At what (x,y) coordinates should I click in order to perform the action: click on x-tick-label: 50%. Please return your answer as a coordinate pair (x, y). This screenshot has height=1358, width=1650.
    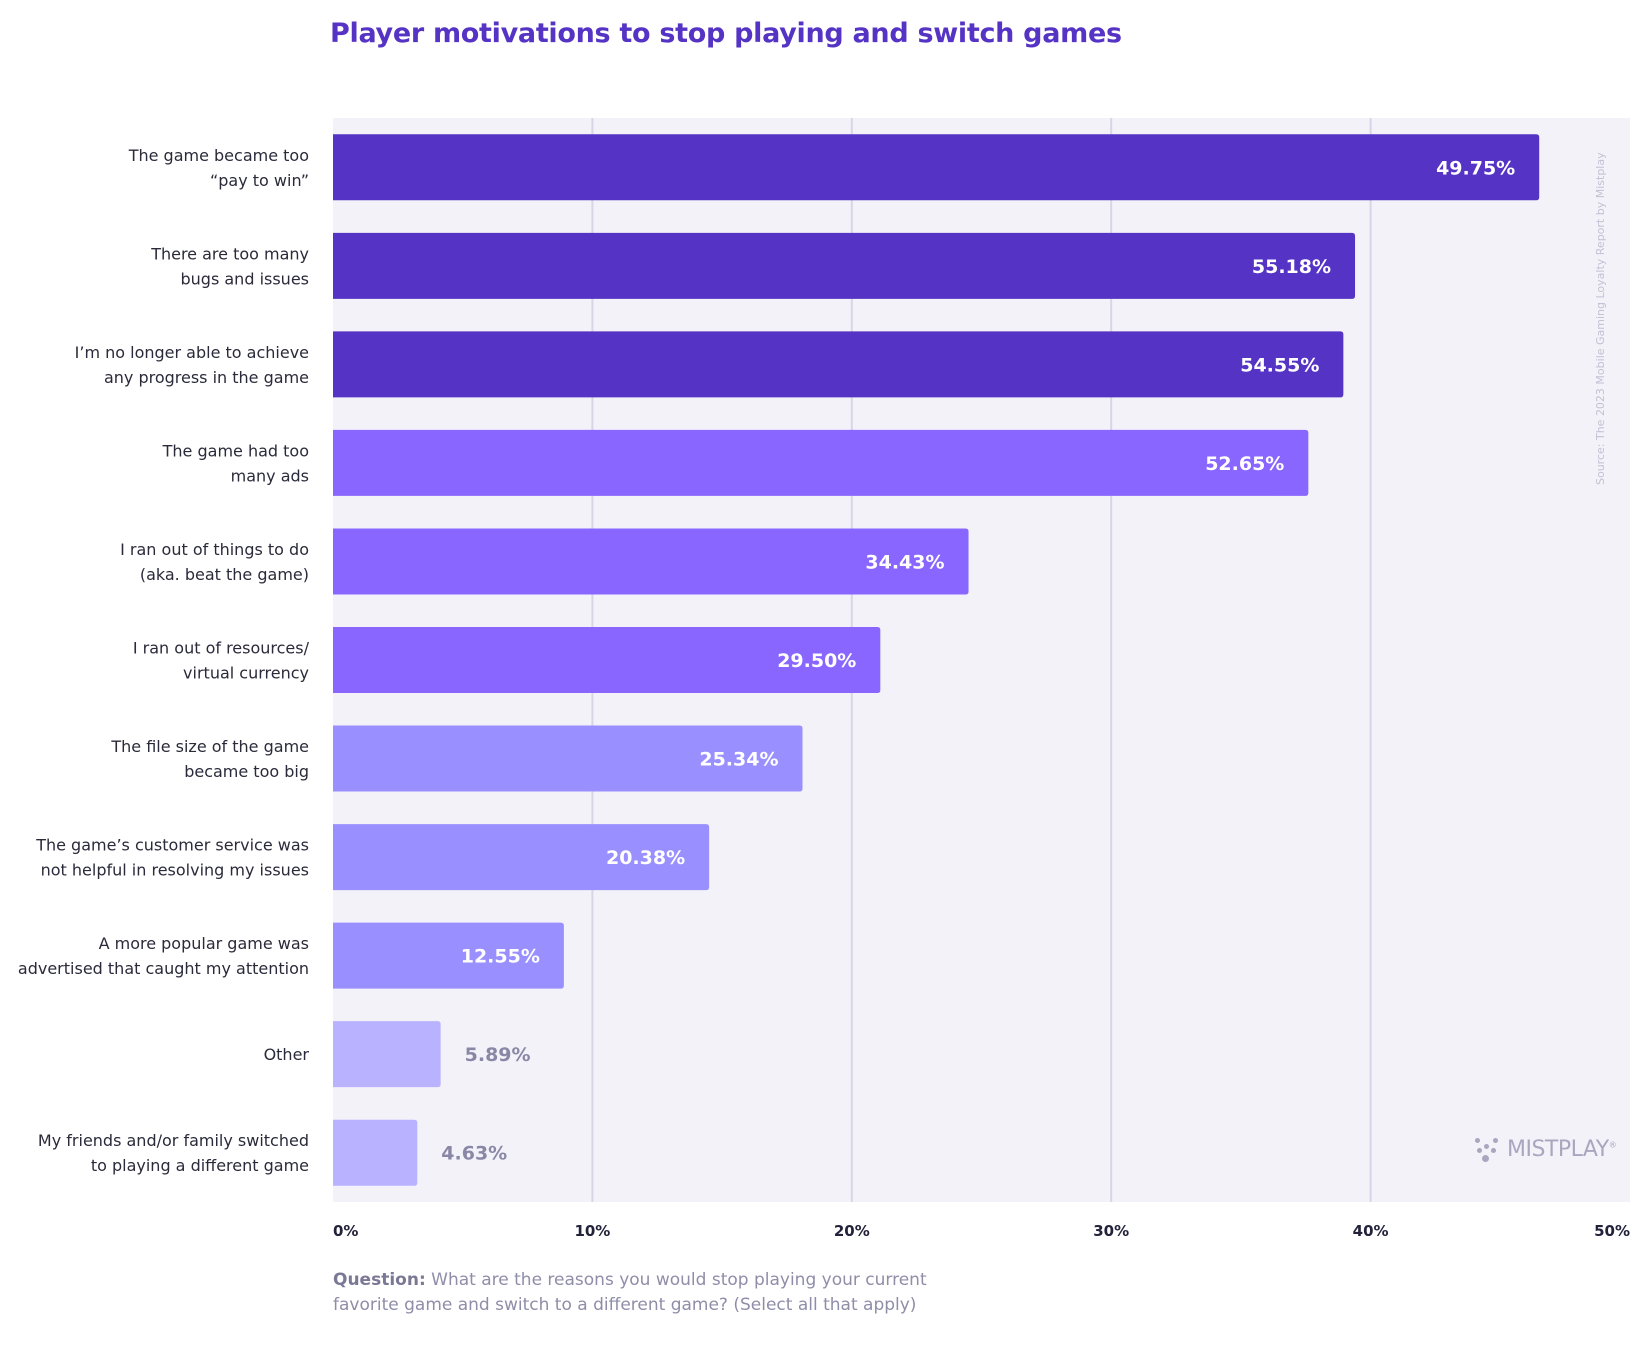
    Looking at the image, I should click on (1612, 1231).